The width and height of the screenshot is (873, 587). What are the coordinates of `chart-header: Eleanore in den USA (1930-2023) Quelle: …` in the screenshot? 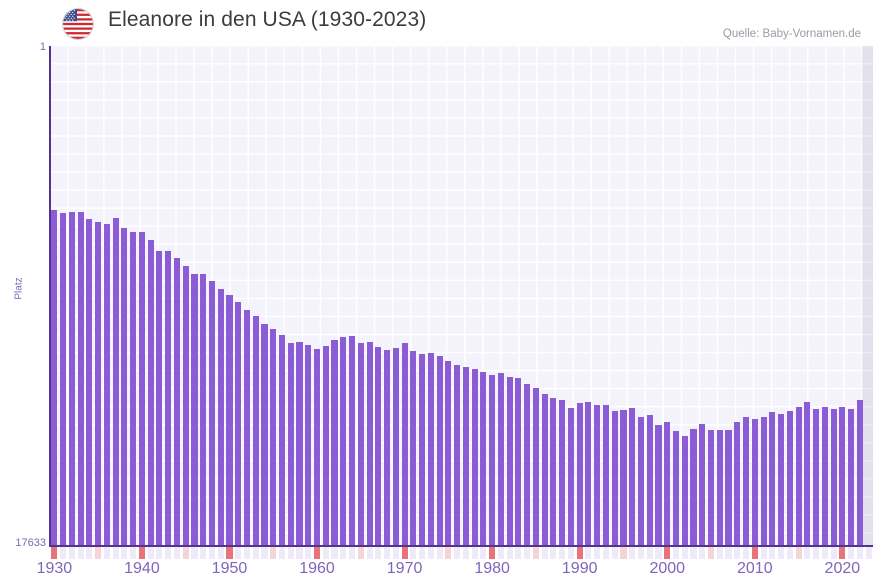 It's located at (436, 23).